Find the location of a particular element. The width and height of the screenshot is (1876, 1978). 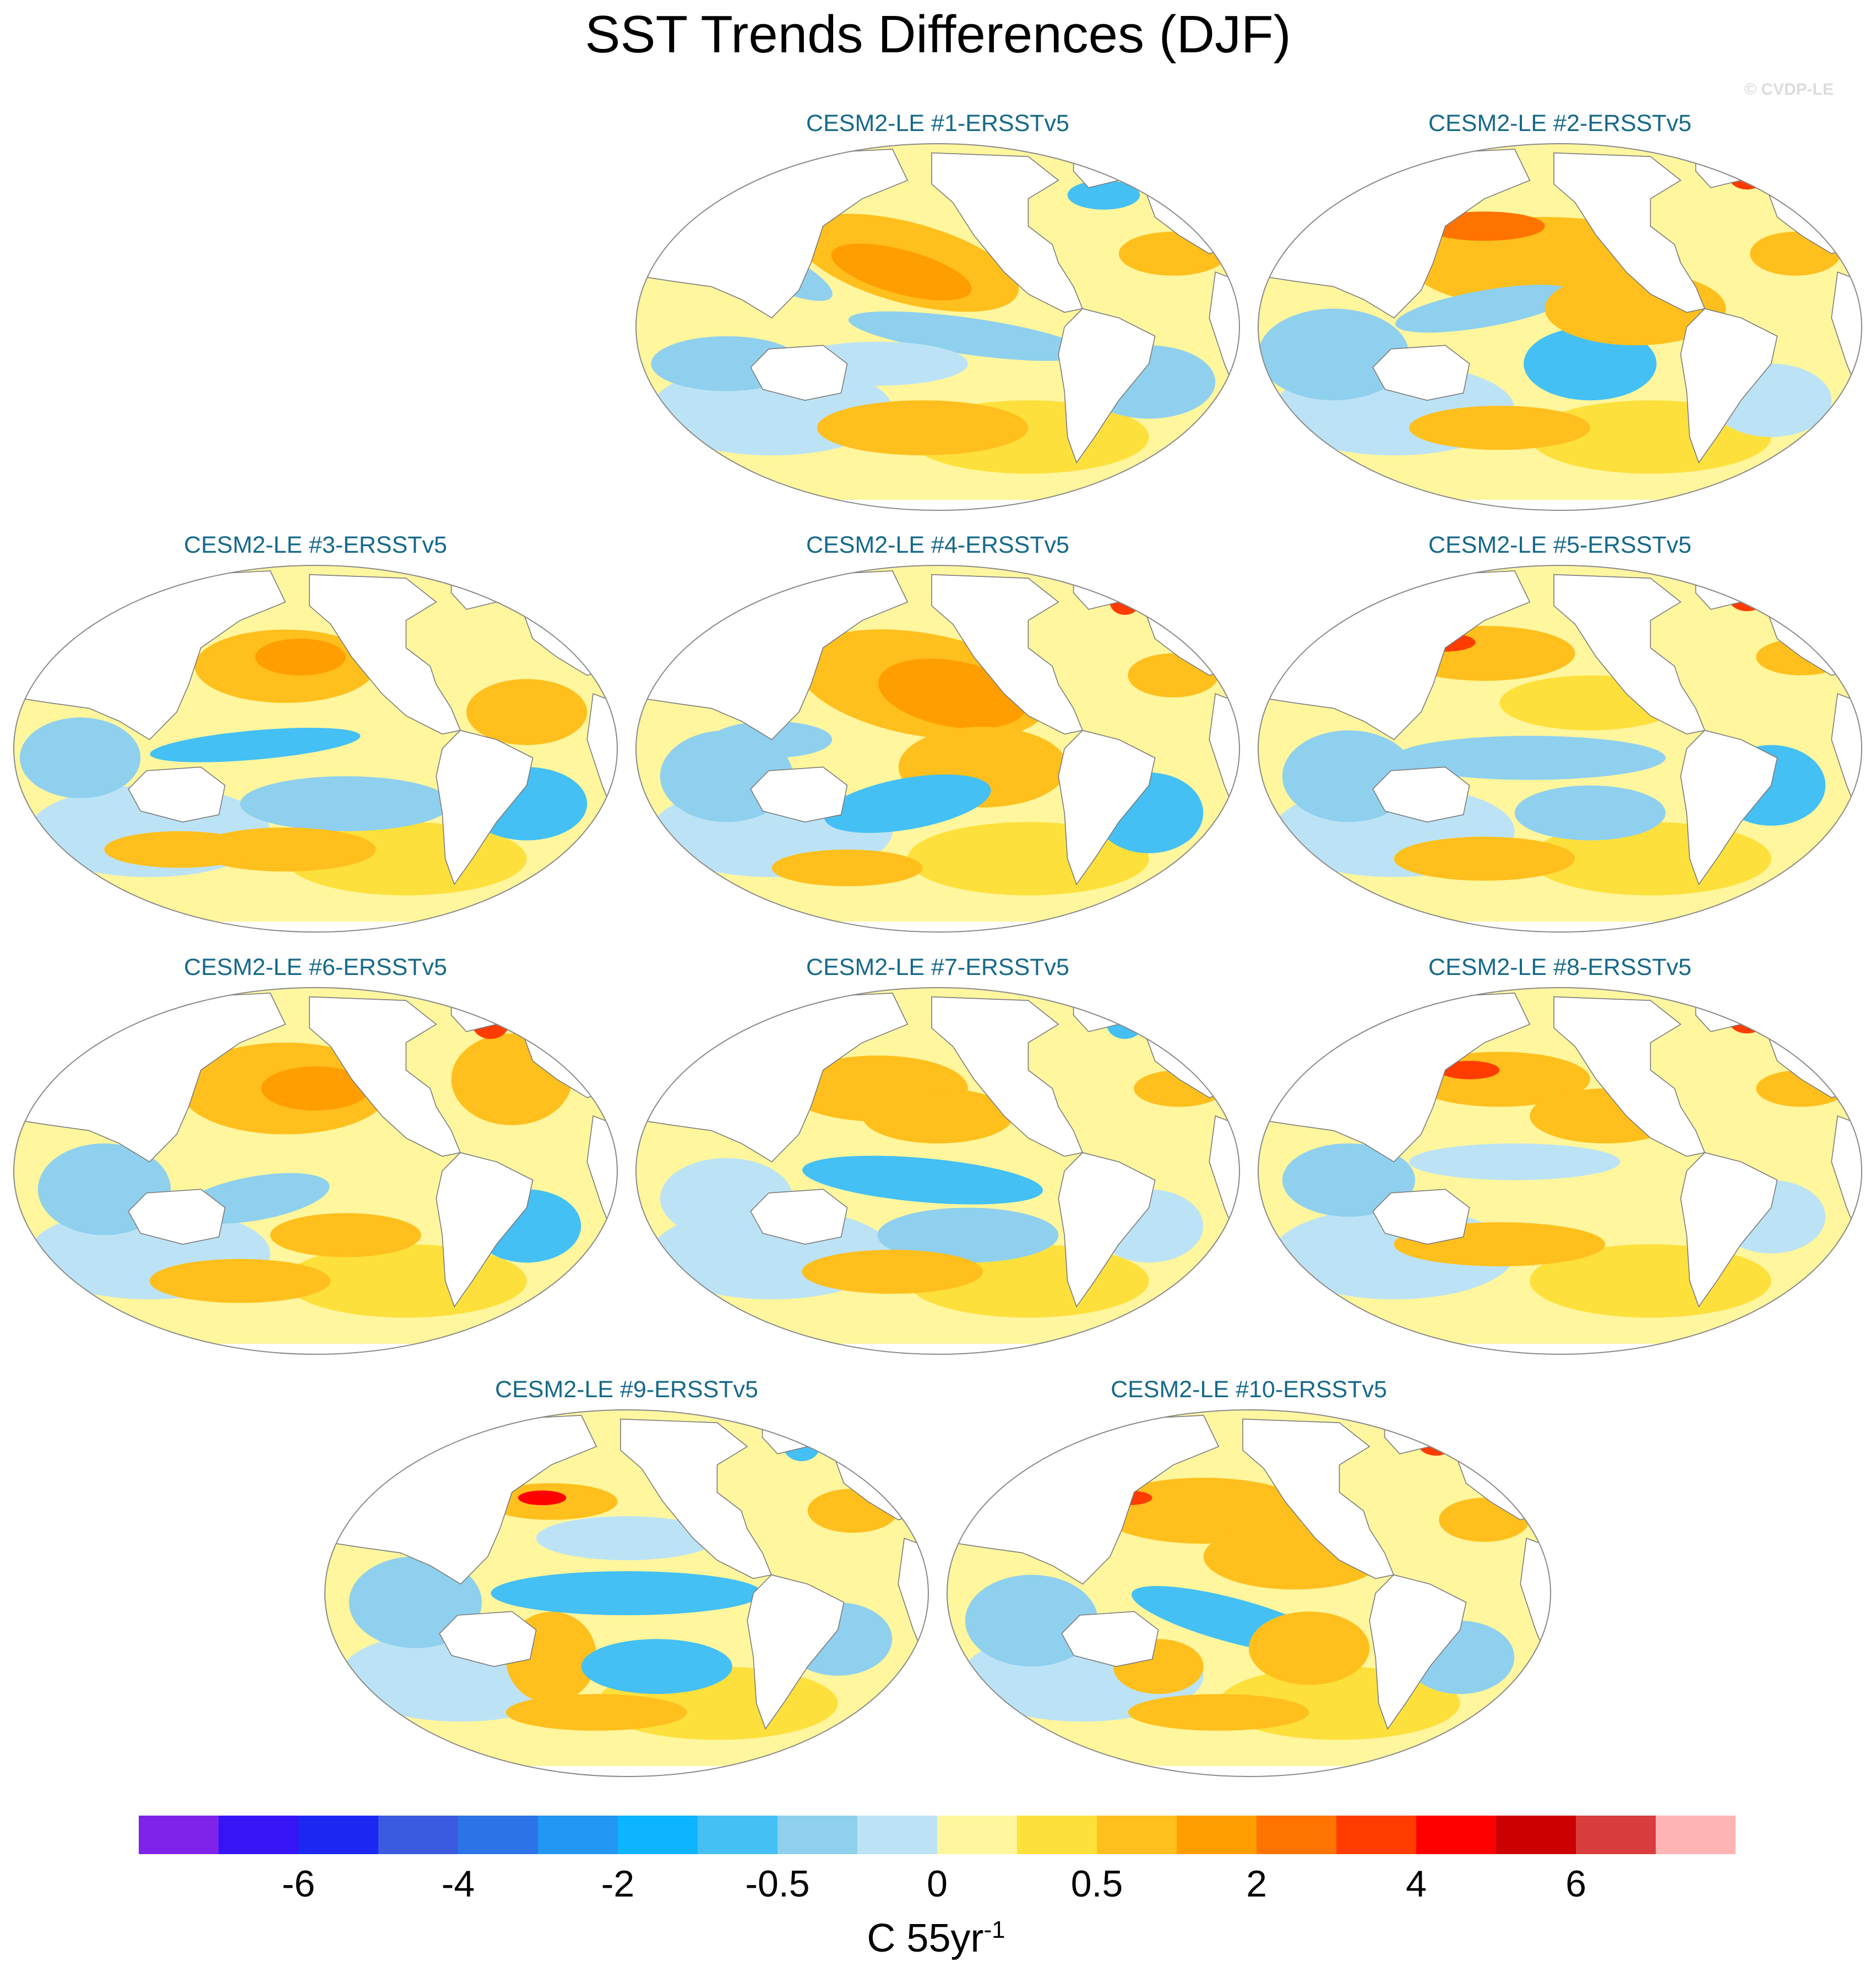

map-panel-10: CESM2-LE #10-ERSSTv5 is located at coordinates (1248, 1577).